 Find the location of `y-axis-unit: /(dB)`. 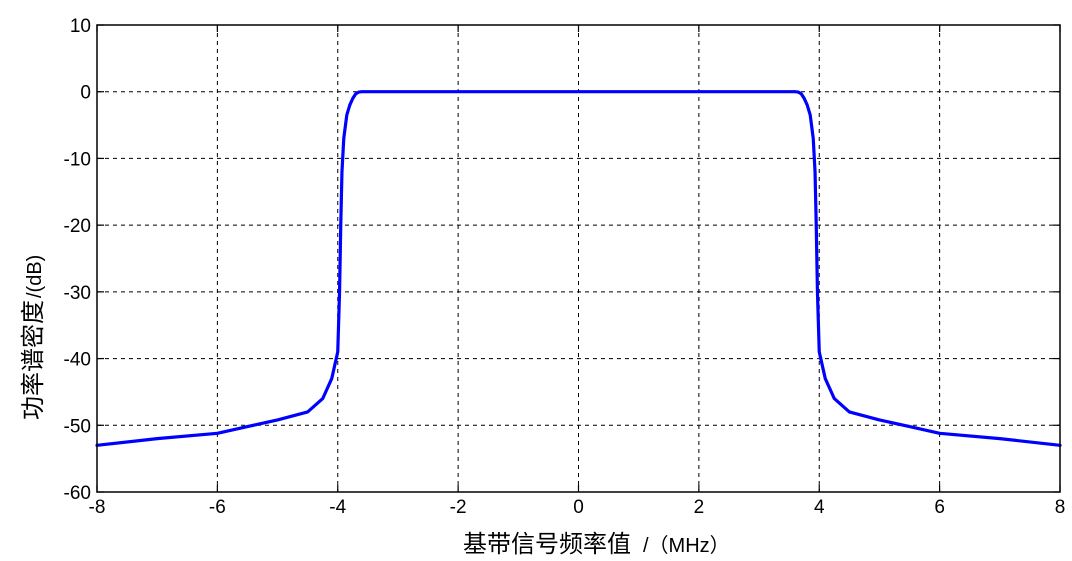

y-axis-unit: /(dB) is located at coordinates (35, 276).